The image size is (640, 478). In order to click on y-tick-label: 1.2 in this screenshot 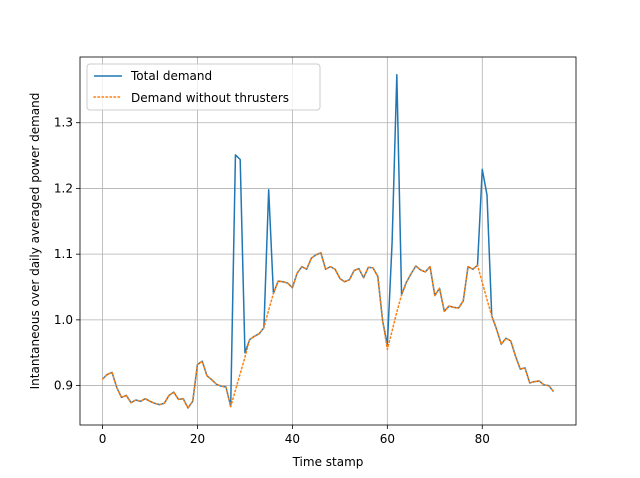, I will do `click(63, 188)`.